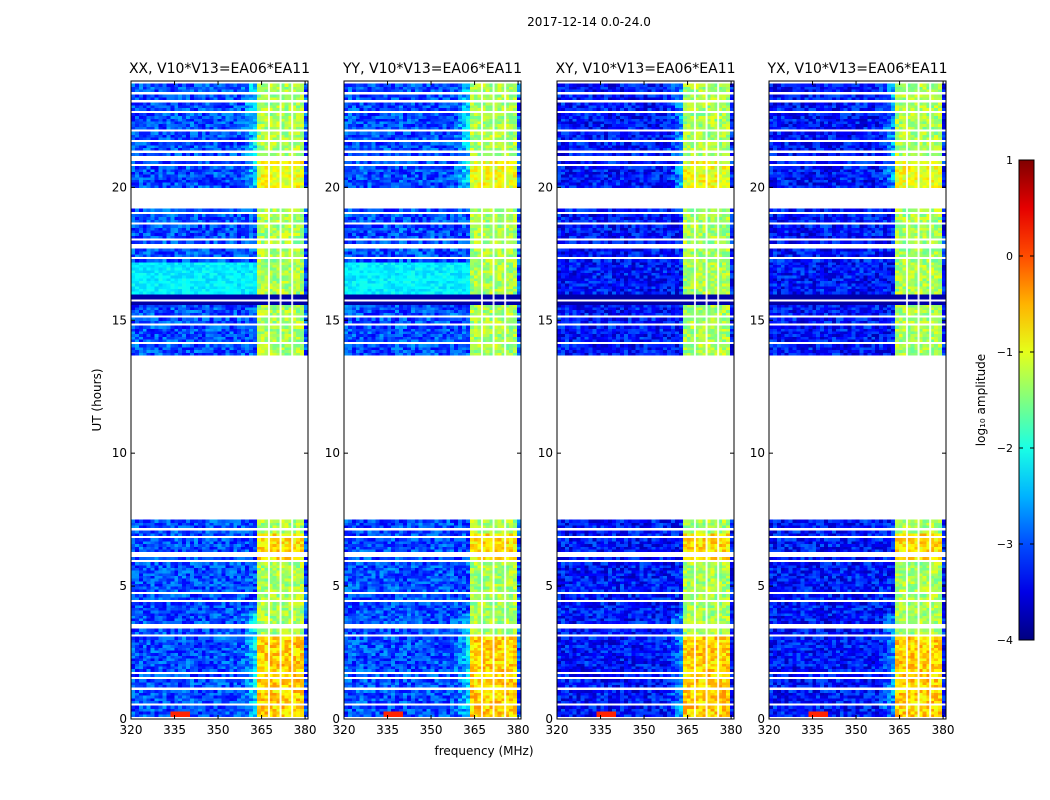 The height and width of the screenshot is (800, 1050). I want to click on colorbar-tick-label: −2, so click(1005, 448).